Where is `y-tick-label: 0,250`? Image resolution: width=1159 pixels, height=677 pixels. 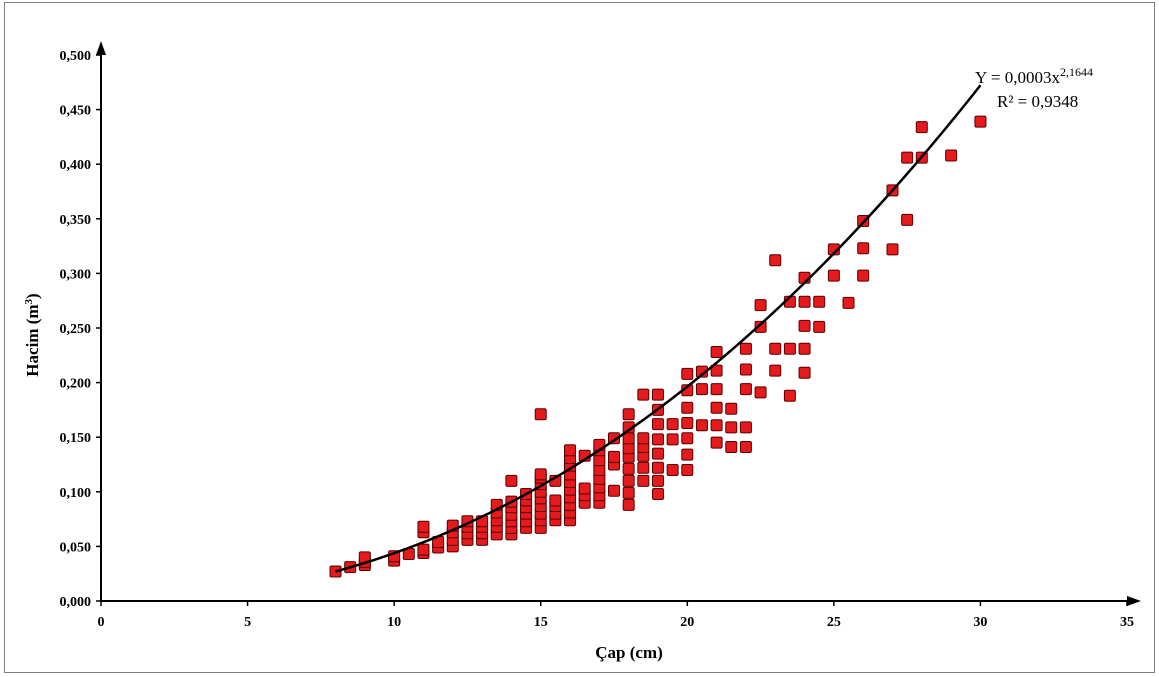 y-tick-label: 0,250 is located at coordinates (76, 329).